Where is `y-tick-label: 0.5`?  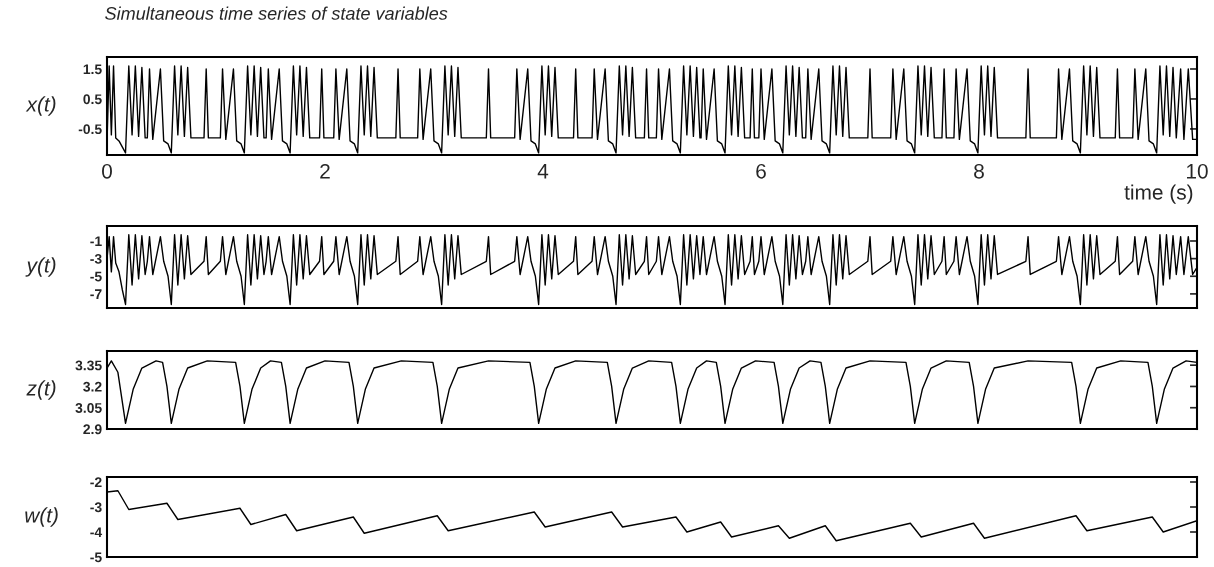
y-tick-label: 0.5 is located at coordinates (92, 99).